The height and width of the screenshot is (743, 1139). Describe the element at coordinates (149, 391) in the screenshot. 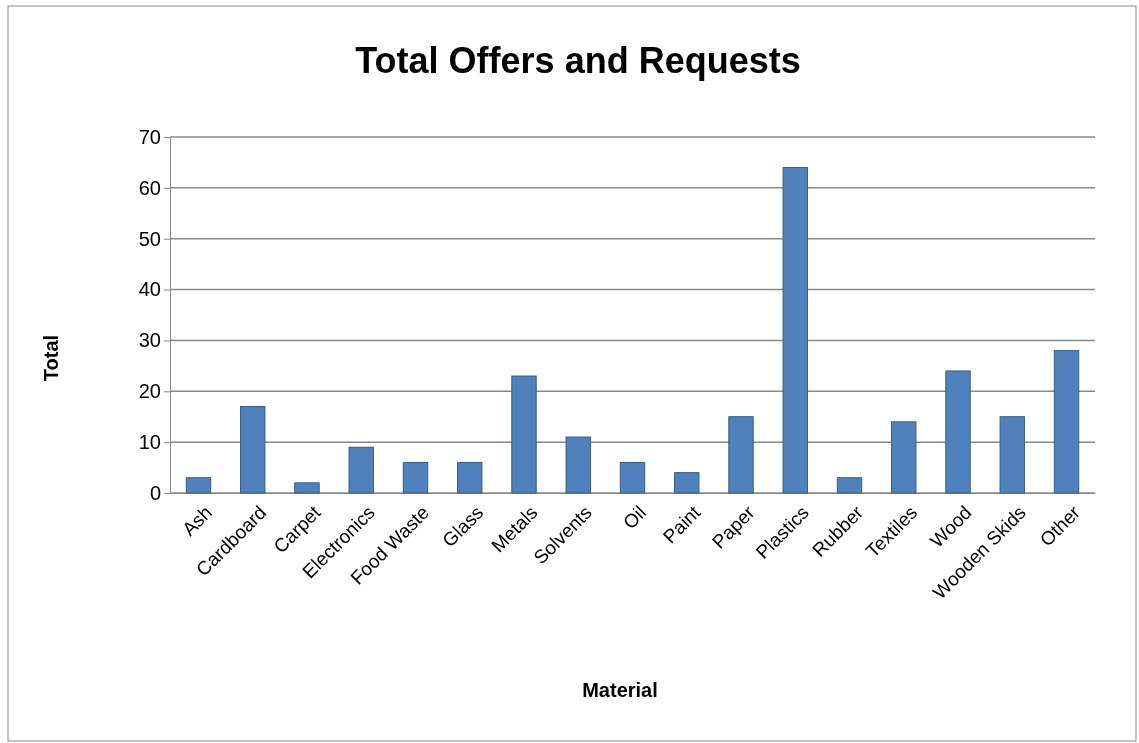

I see `y-tick-label: 20` at that location.